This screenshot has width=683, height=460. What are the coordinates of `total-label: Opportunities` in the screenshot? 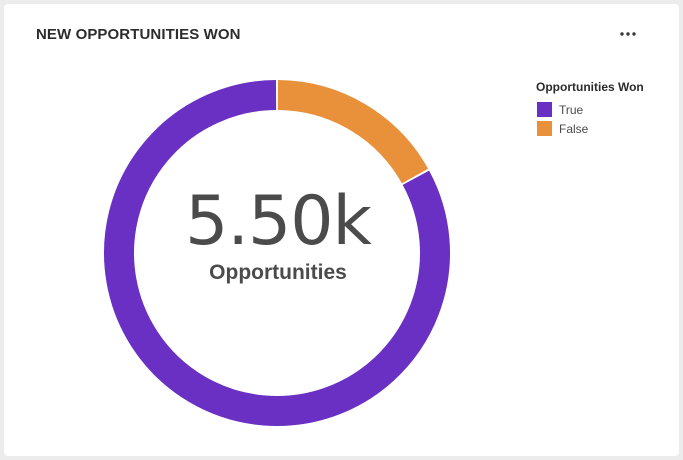 It's located at (278, 272).